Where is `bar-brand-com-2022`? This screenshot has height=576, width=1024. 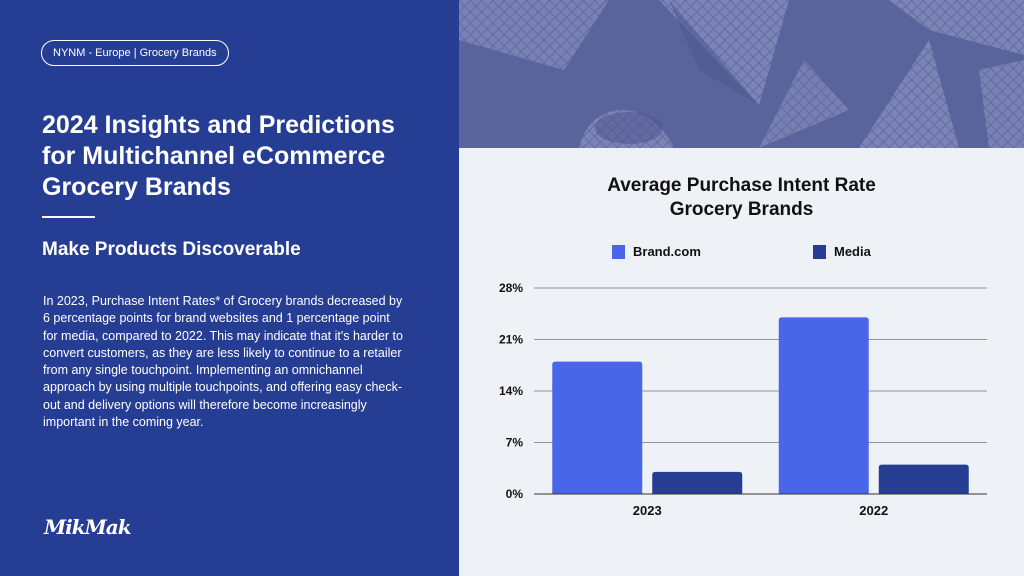 bar-brand-com-2022 is located at coordinates (823, 405).